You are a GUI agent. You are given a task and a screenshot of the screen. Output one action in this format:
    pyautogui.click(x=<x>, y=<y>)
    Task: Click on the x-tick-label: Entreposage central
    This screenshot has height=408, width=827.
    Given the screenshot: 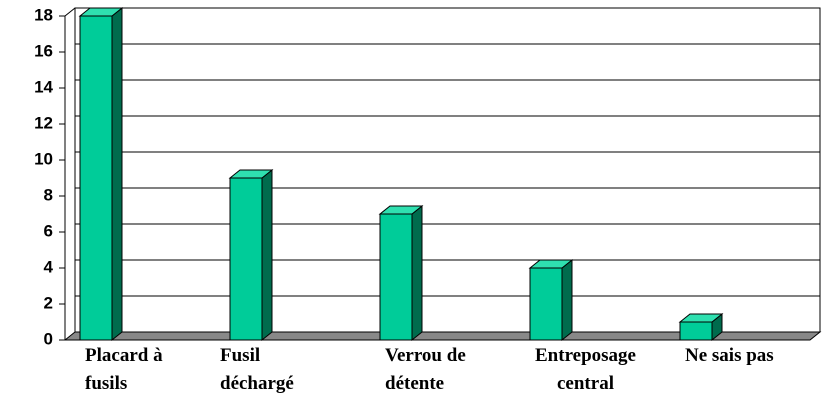 What is the action you would take?
    pyautogui.click(x=585, y=369)
    